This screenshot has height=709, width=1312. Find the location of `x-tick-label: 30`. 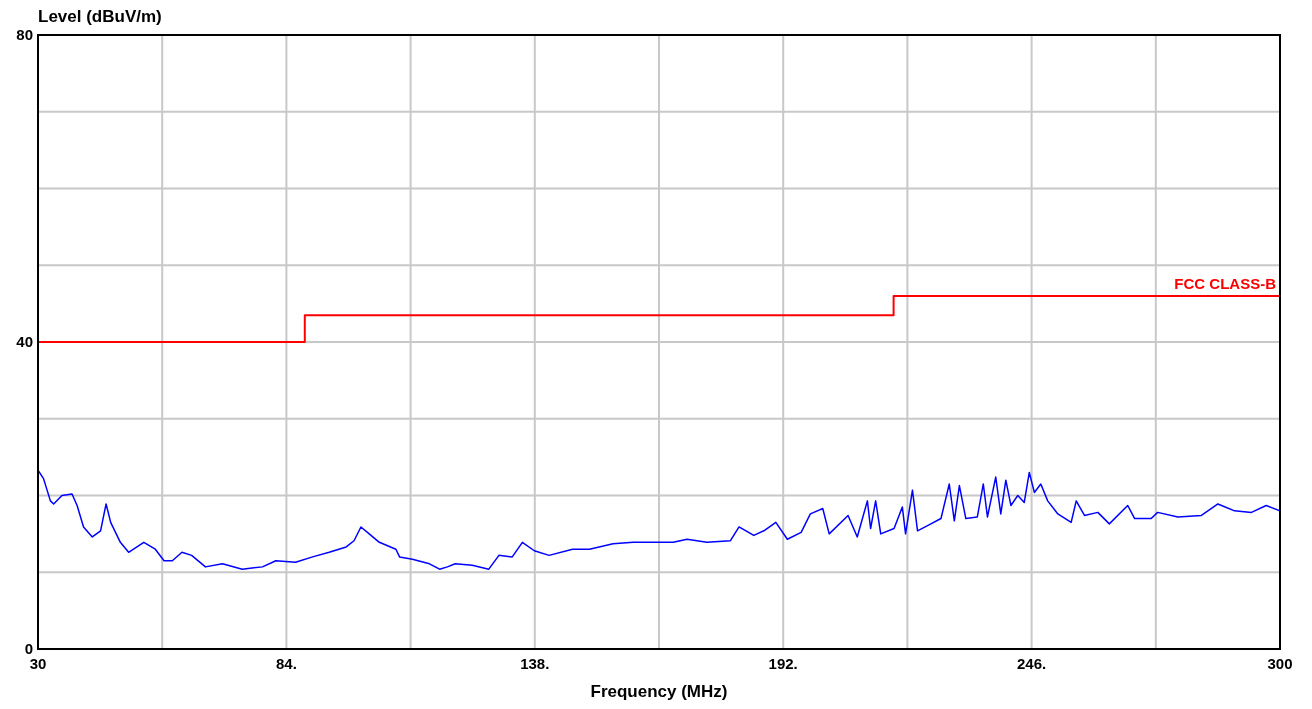

x-tick-label: 30 is located at coordinates (38, 663).